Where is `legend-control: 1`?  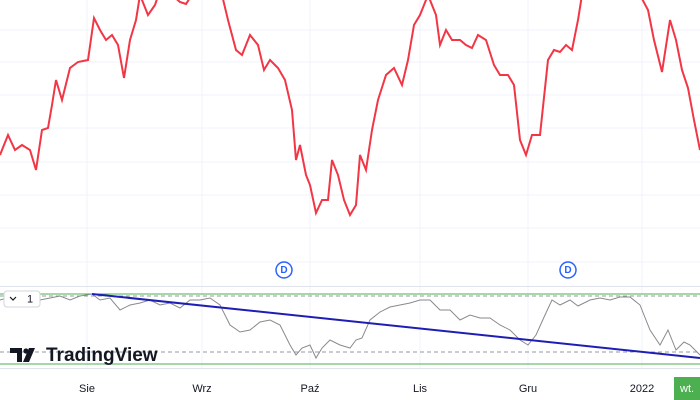 legend-control: 1 is located at coordinates (22, 299).